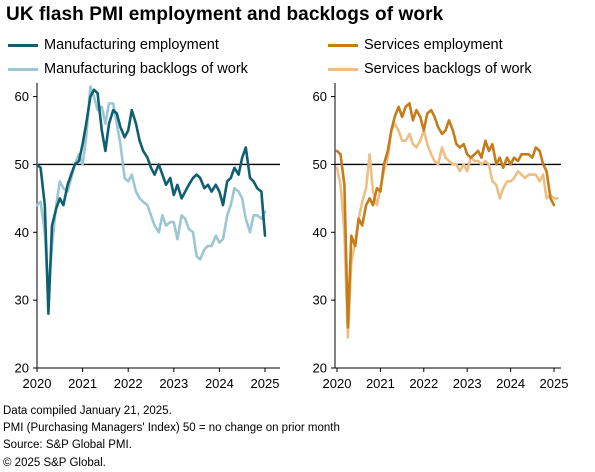 The height and width of the screenshot is (472, 595). I want to click on right-x-tick-label: 2023, so click(467, 383).